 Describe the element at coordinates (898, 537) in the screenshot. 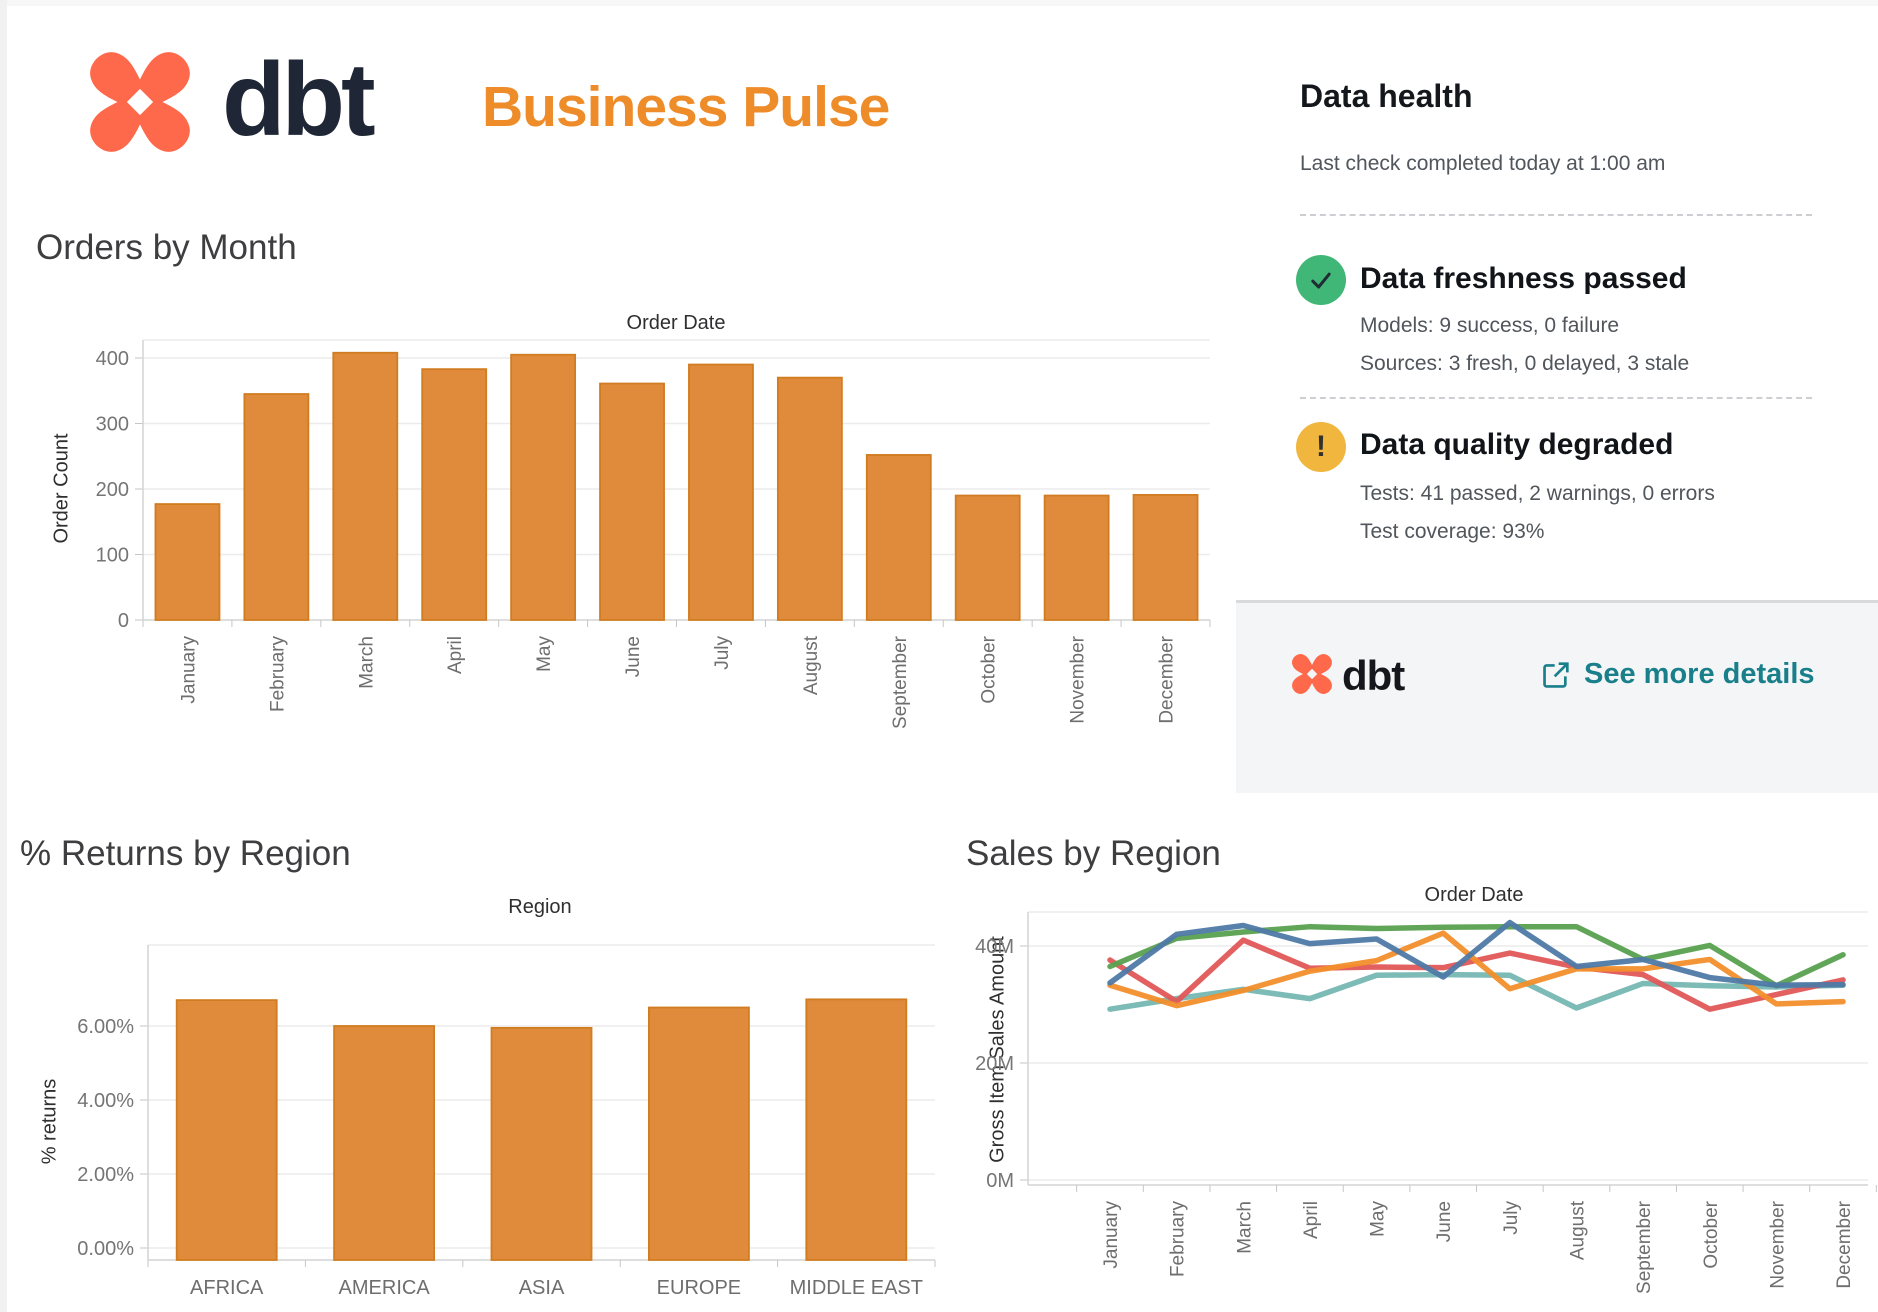

I see `orders-by-month-bar-september` at that location.